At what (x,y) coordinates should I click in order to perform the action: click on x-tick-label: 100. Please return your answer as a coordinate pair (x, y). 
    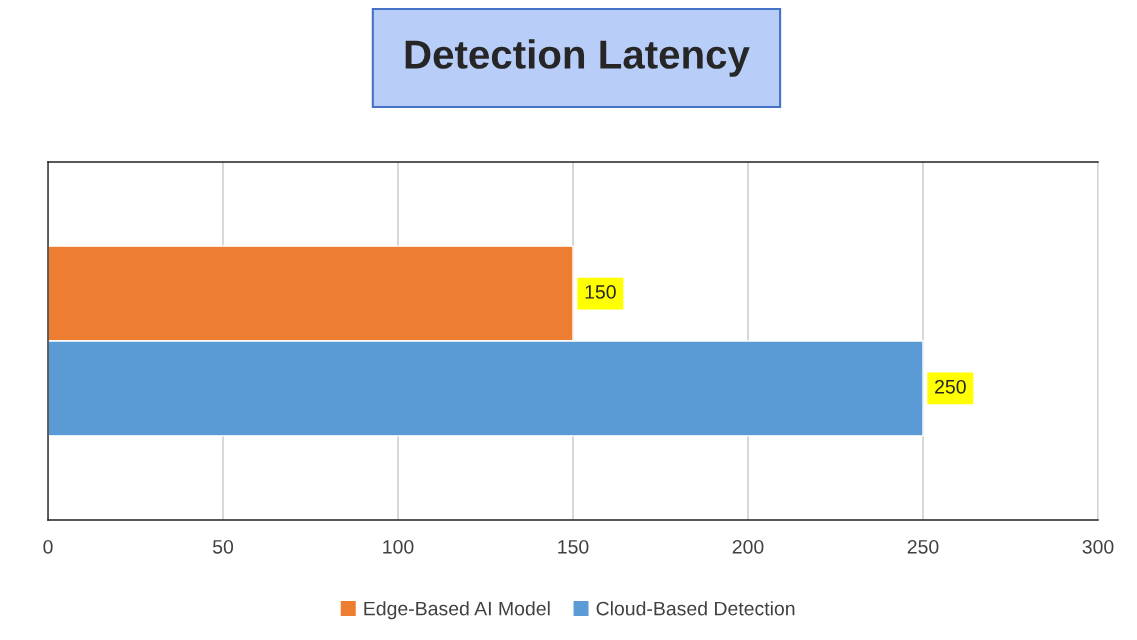
    Looking at the image, I should click on (398, 546).